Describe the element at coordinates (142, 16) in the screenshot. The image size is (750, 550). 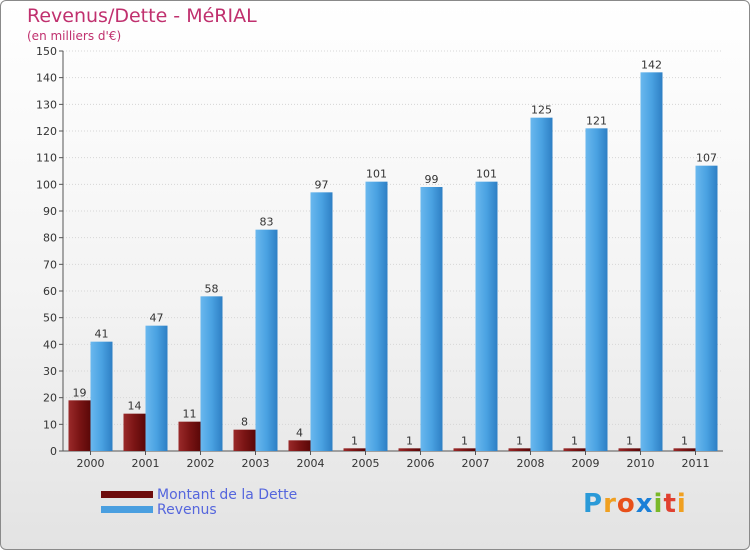
I see `chart-title: Revenus/Dette - MéRIAL` at that location.